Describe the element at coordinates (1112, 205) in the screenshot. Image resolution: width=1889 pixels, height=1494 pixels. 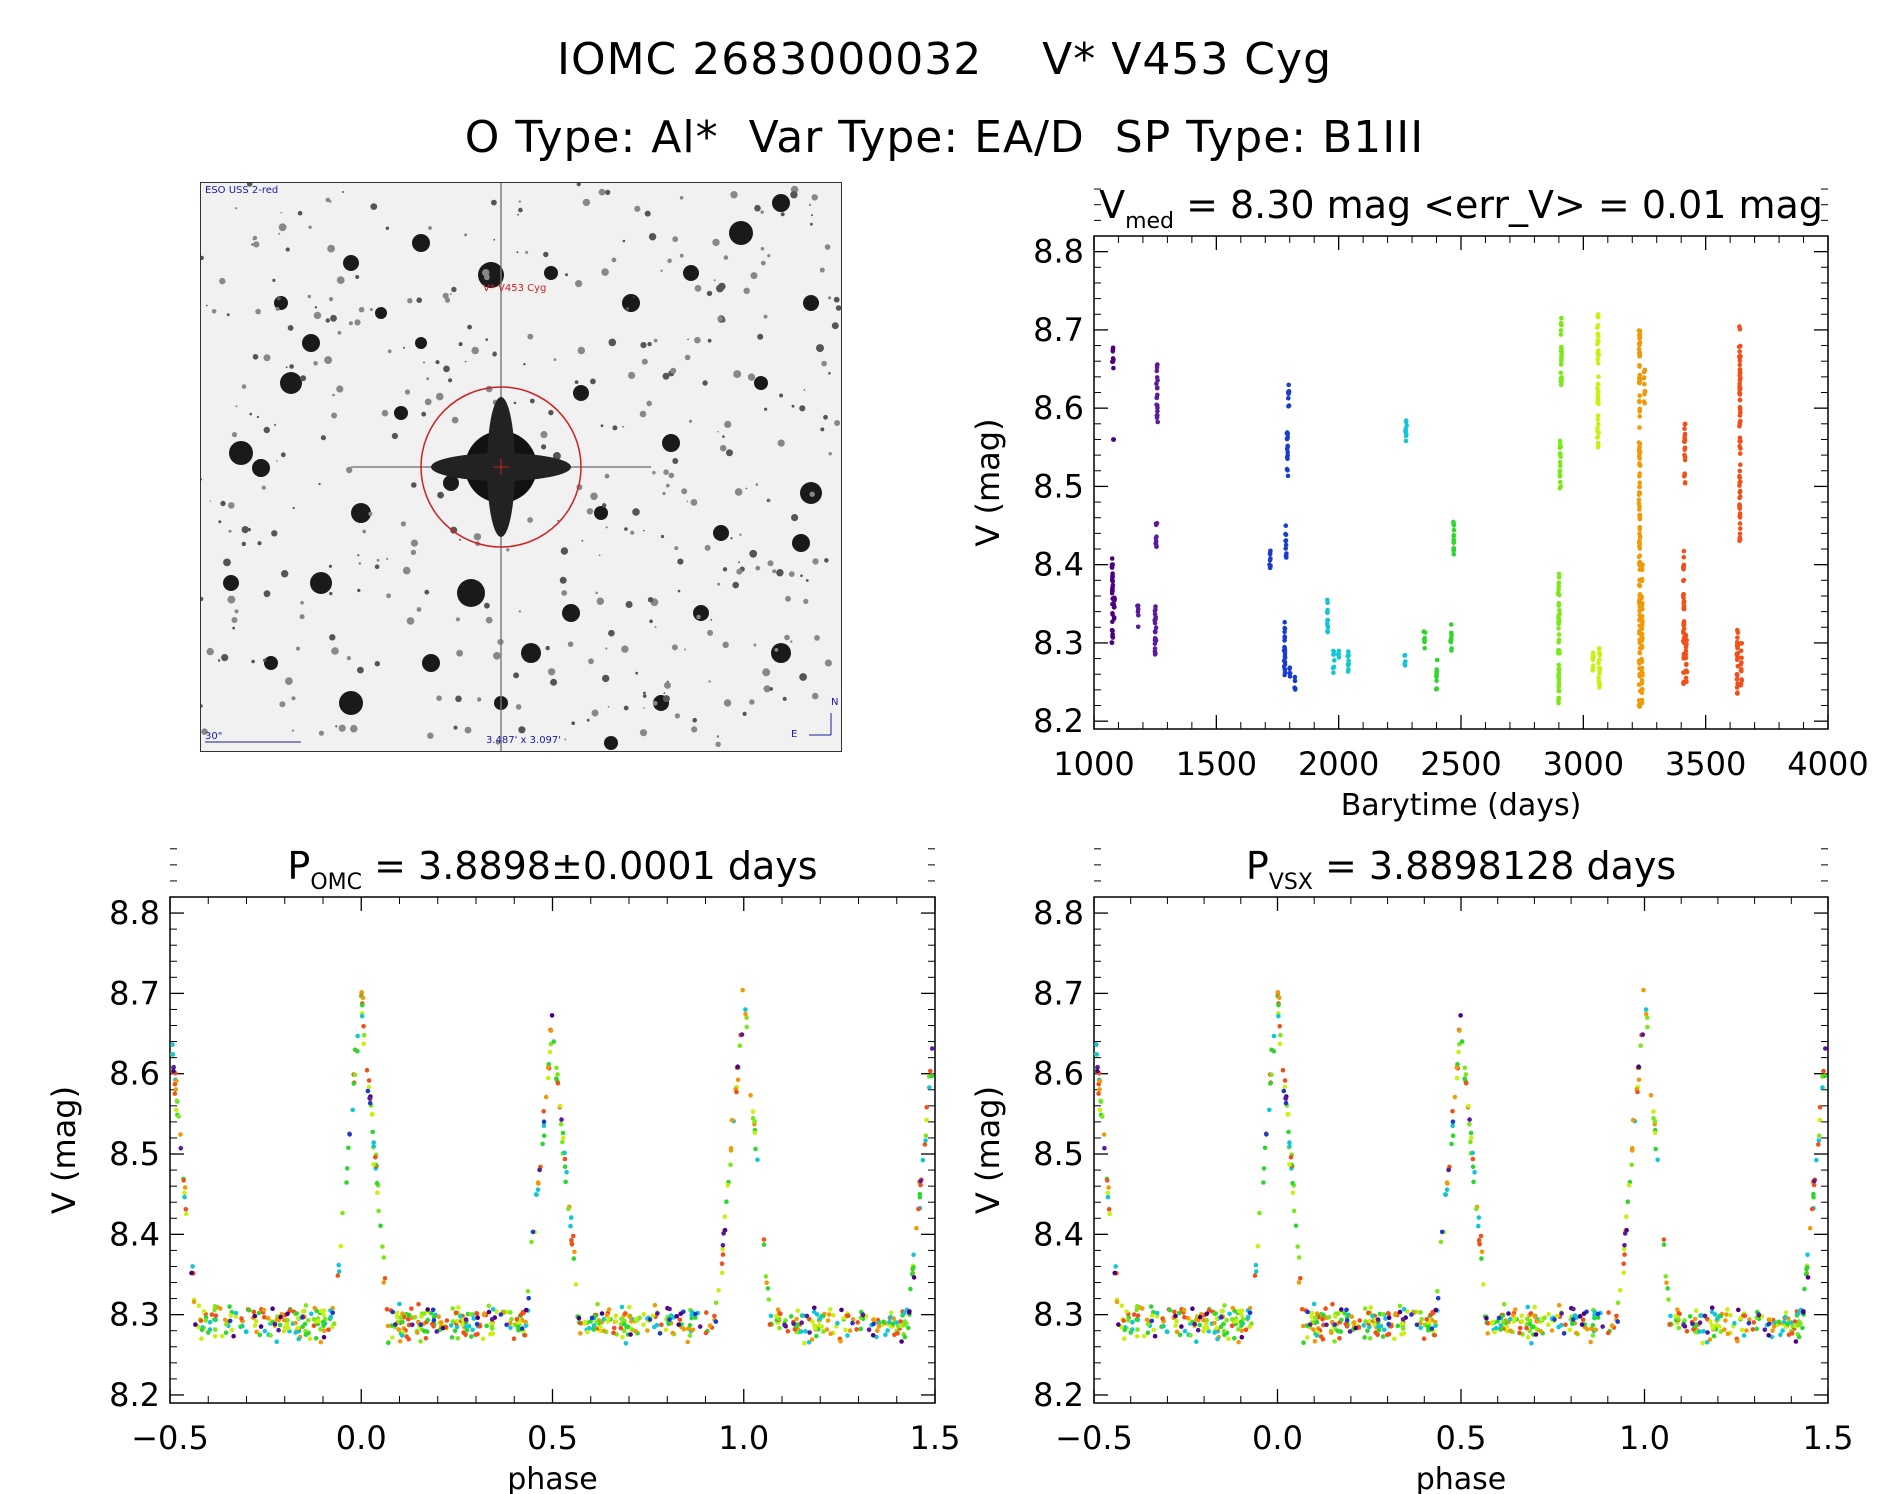
I see `chart-title-symbol: V` at that location.